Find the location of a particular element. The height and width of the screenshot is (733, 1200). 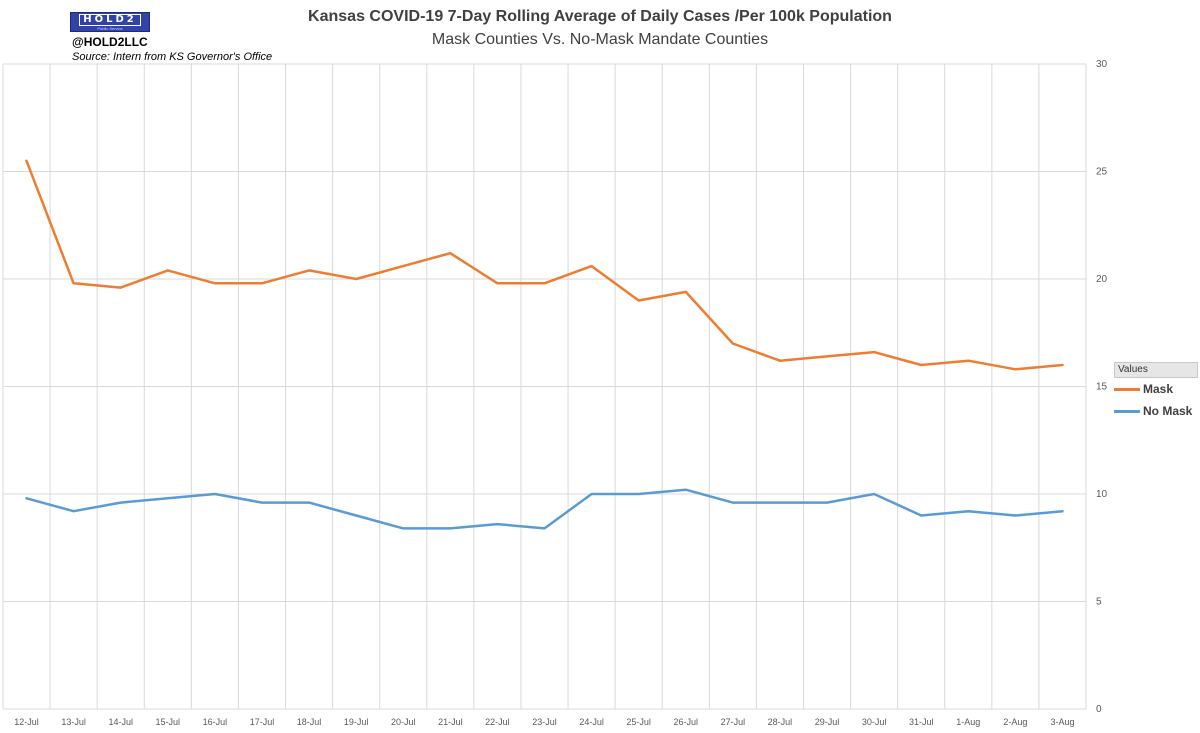

x-tick-label: 21-Jul is located at coordinates (450, 722).